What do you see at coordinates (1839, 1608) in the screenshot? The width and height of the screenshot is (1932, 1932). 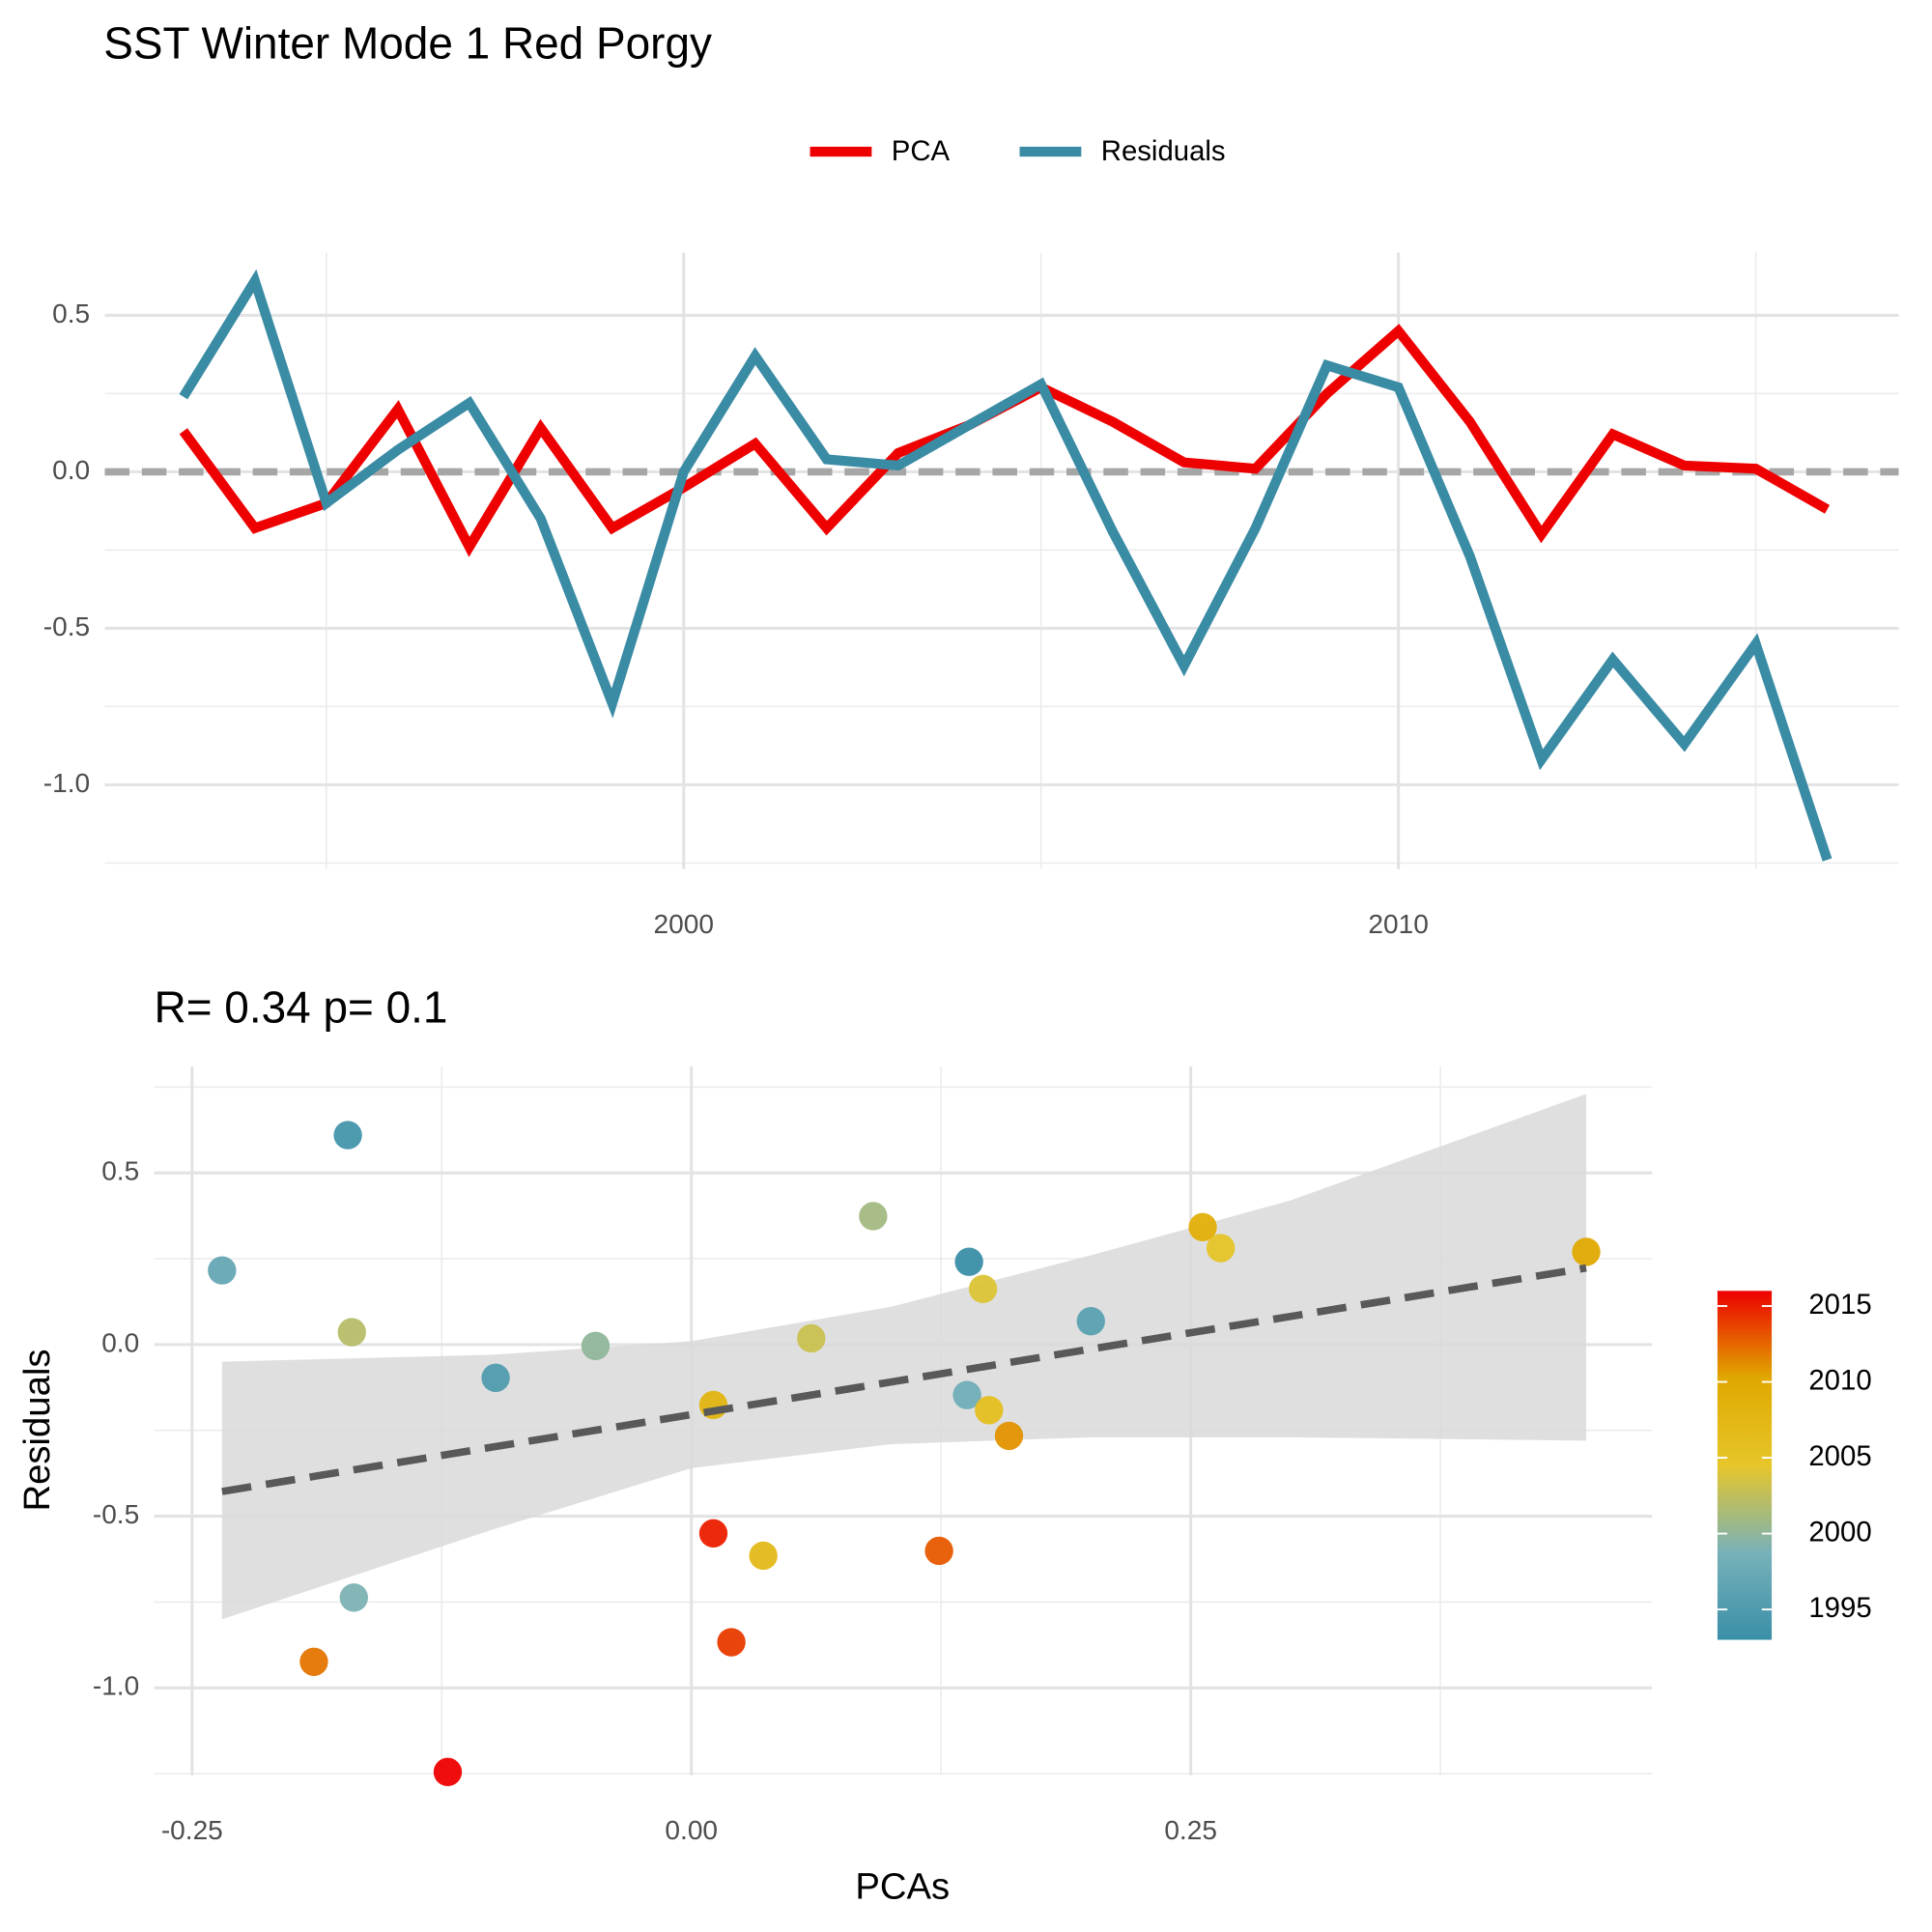 I see `colorbar-label: 1995` at bounding box center [1839, 1608].